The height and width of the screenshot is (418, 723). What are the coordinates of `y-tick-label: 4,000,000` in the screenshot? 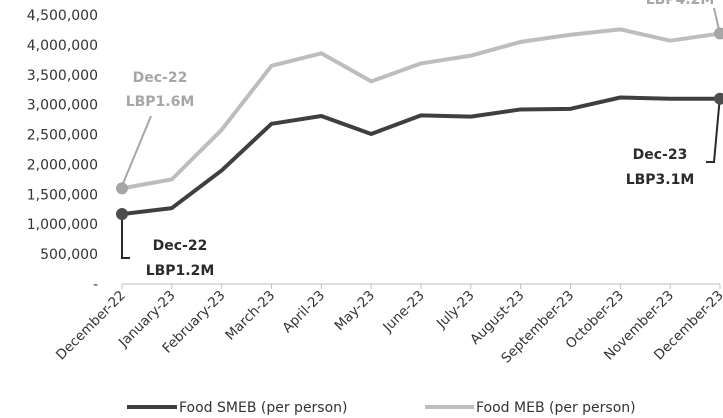 It's located at (62, 46).